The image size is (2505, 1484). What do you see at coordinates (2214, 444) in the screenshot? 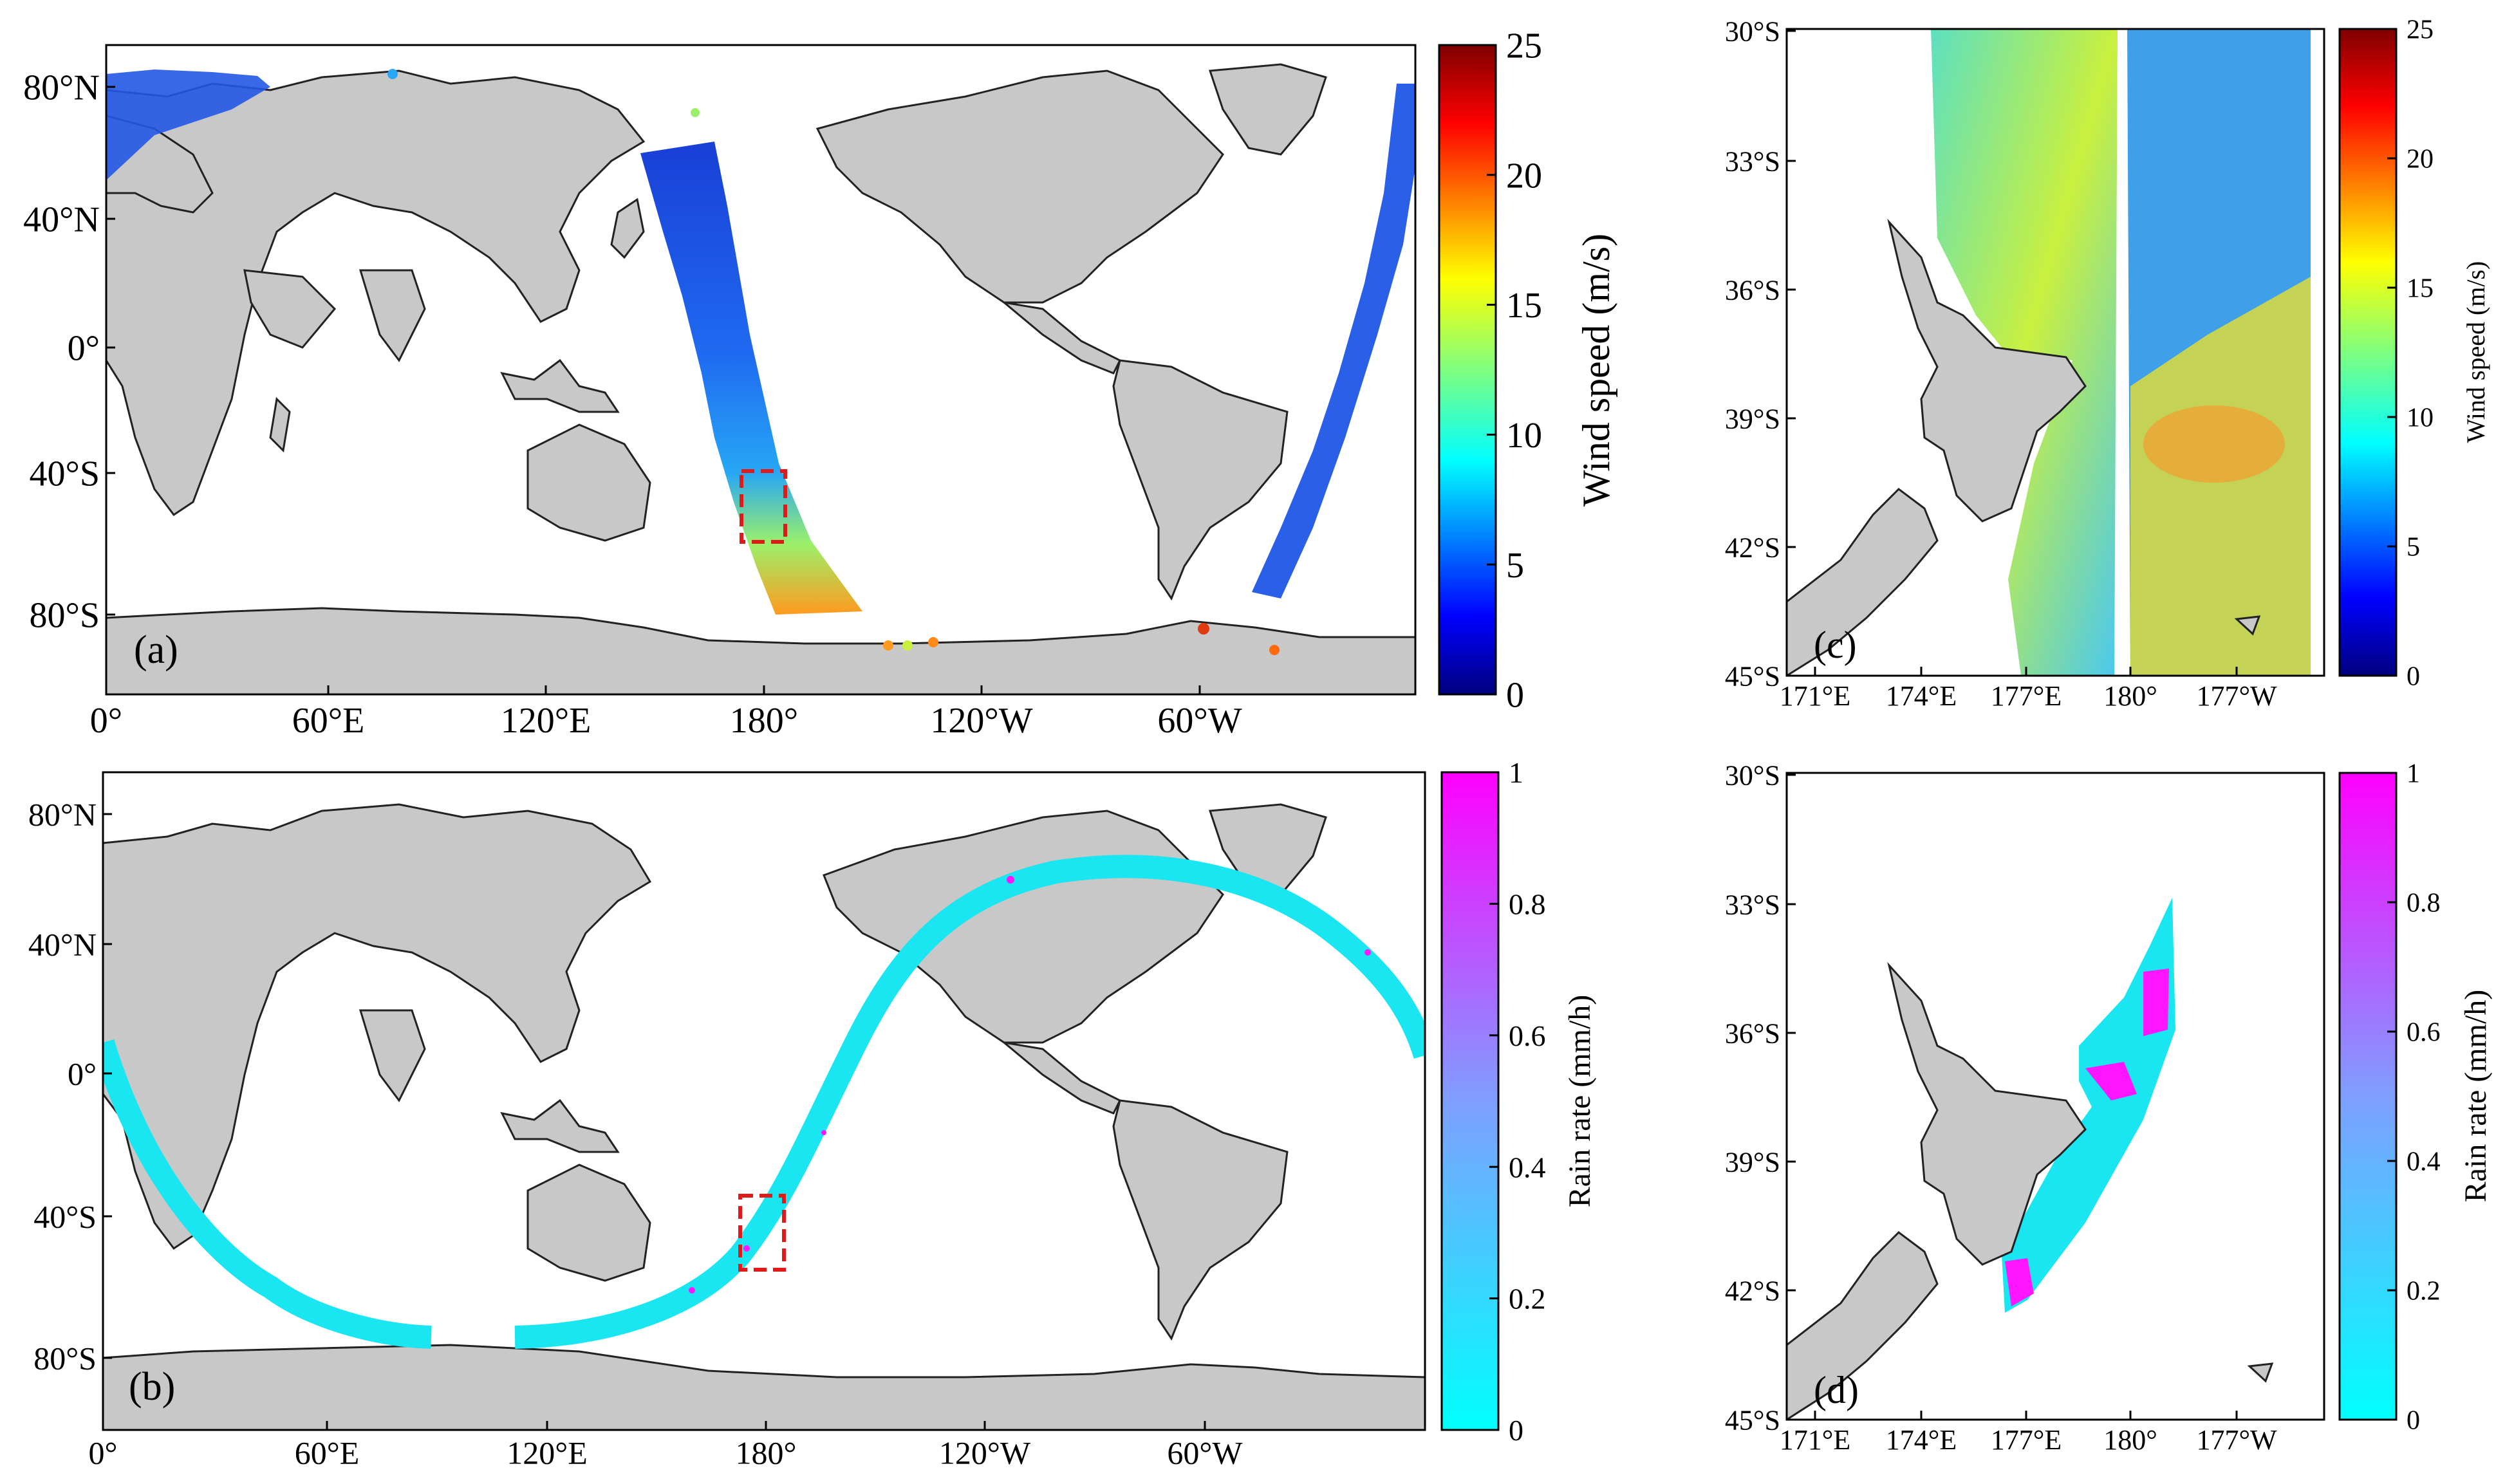
I see `wind-max-region` at bounding box center [2214, 444].